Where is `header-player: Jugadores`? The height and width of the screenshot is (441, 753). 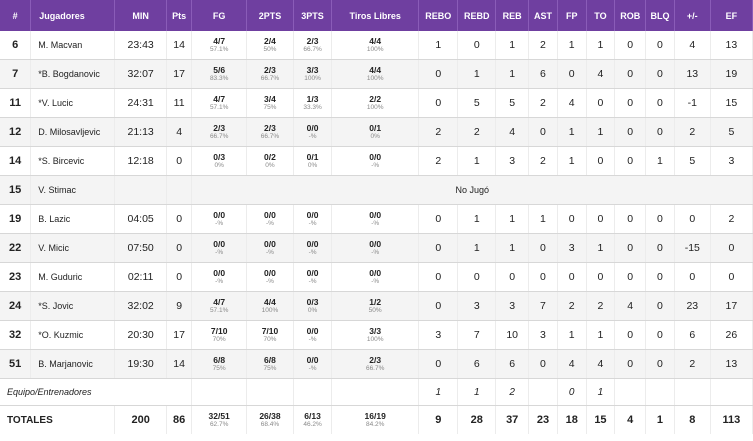 header-player: Jugadores is located at coordinates (73, 15).